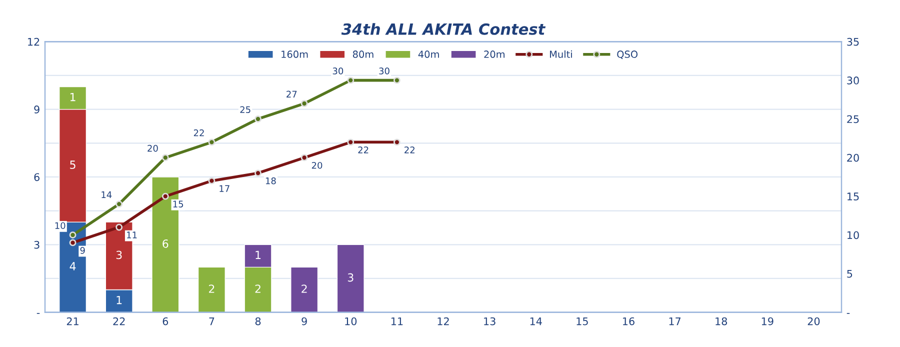 The width and height of the screenshot is (900, 347). Describe the element at coordinates (561, 54) in the screenshot. I see `legend-label: Multi` at that location.